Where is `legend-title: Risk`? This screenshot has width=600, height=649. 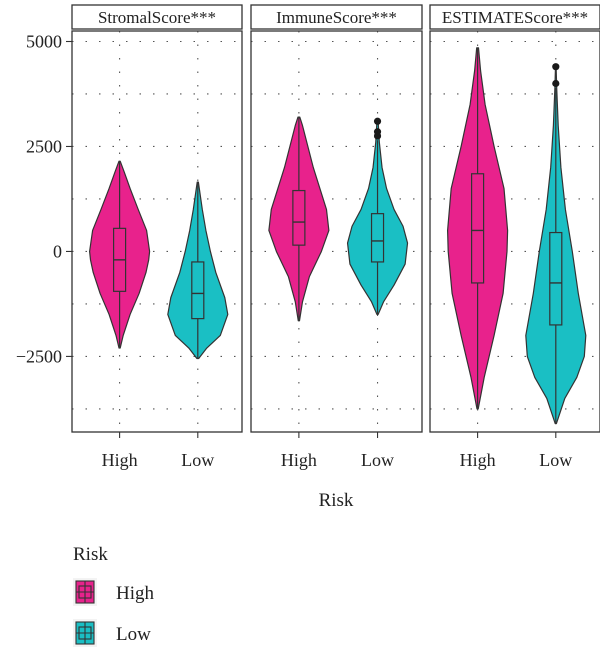 legend-title: Risk is located at coordinates (90, 554).